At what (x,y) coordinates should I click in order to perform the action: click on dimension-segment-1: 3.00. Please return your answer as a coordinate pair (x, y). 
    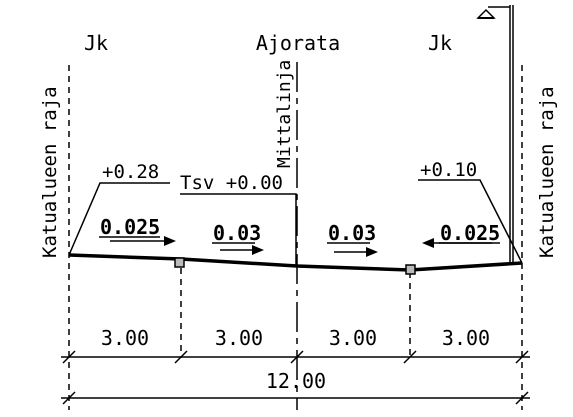
    Looking at the image, I should click on (125, 338).